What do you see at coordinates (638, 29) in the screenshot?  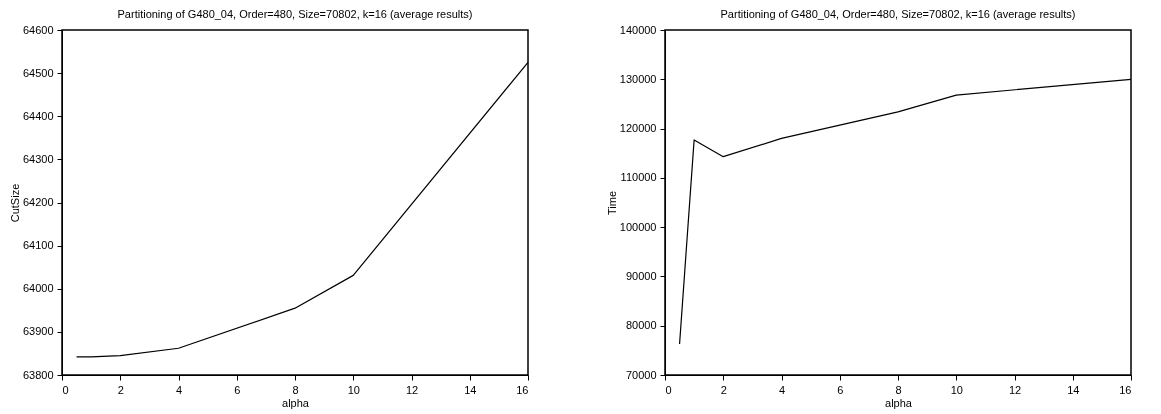 I see `y-tick-label: 140000` at bounding box center [638, 29].